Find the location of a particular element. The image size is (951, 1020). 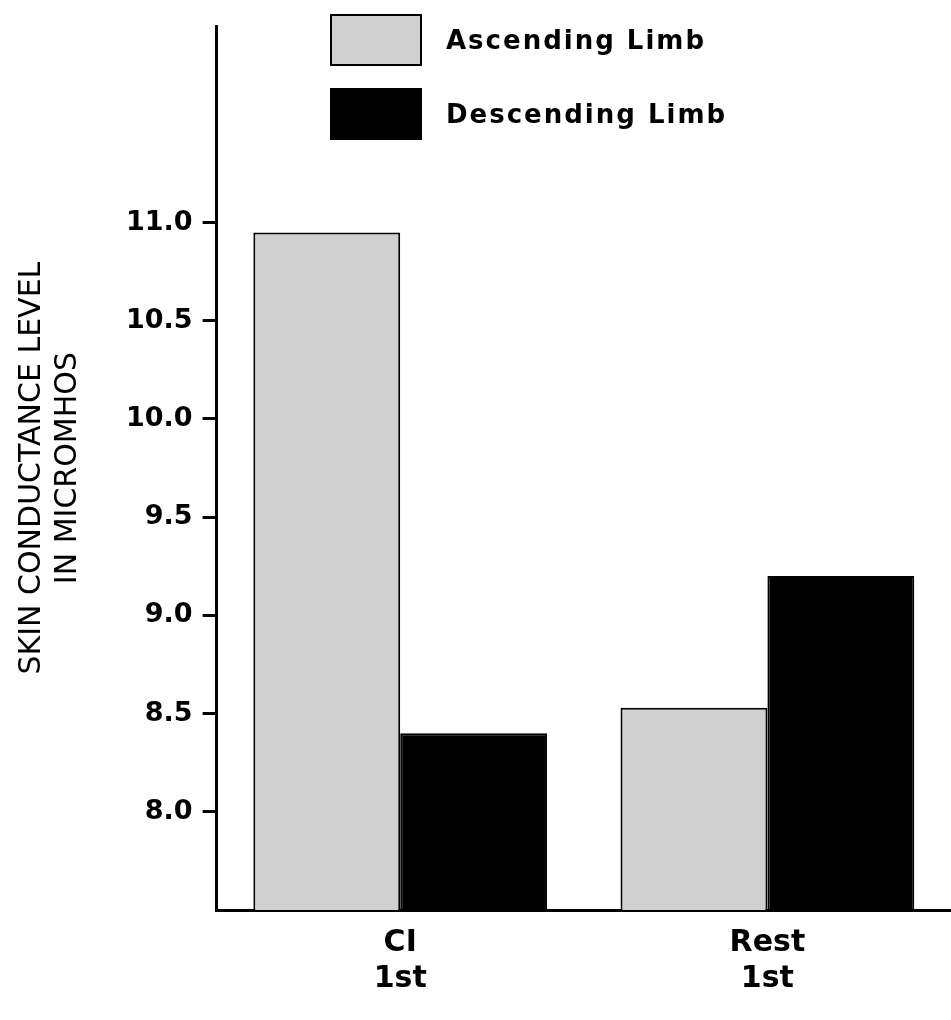

y-axis-title: SKIN CONDUCTANCE LEVEL IN MICROMHOS is located at coordinates (47, 468).